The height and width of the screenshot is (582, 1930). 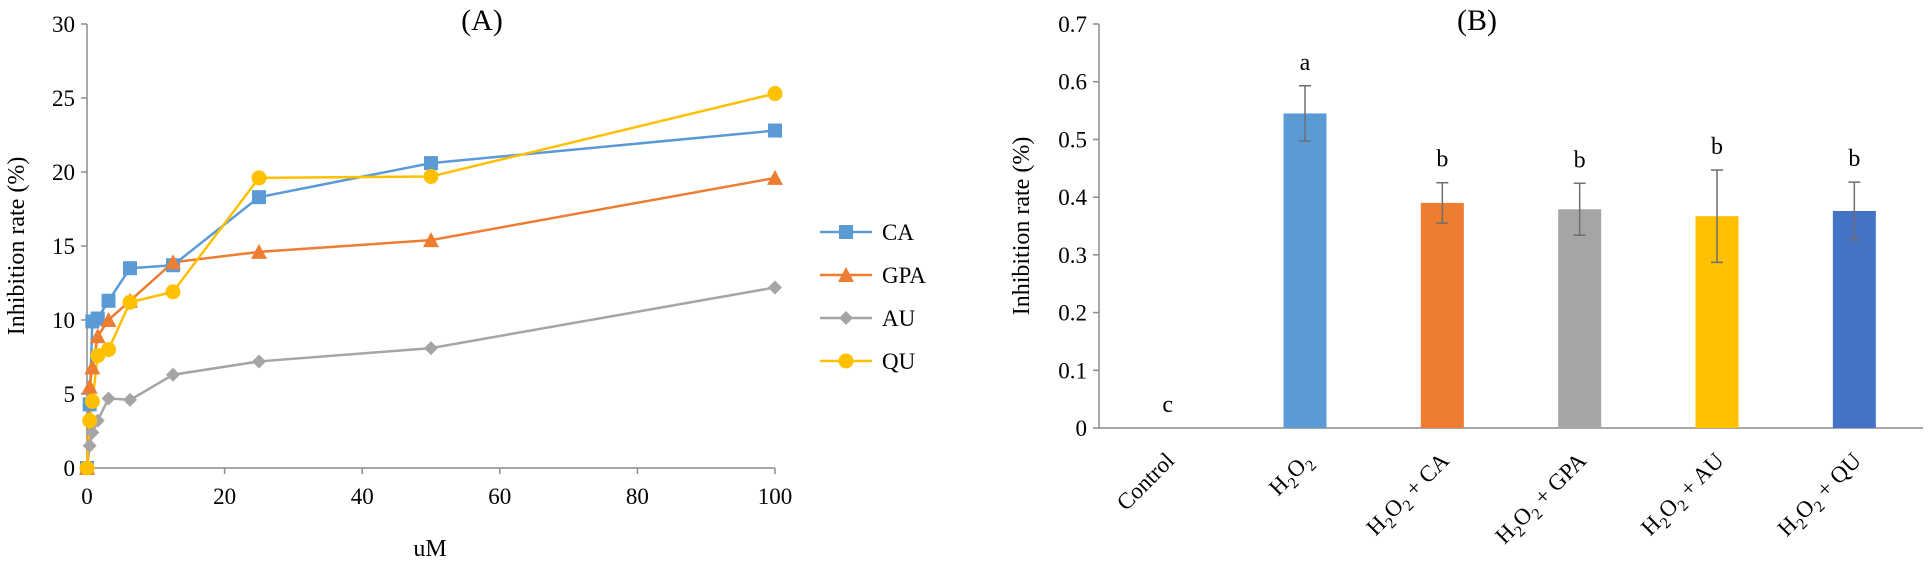 I want to click on y-tick-label: 20, so click(x=63, y=172).